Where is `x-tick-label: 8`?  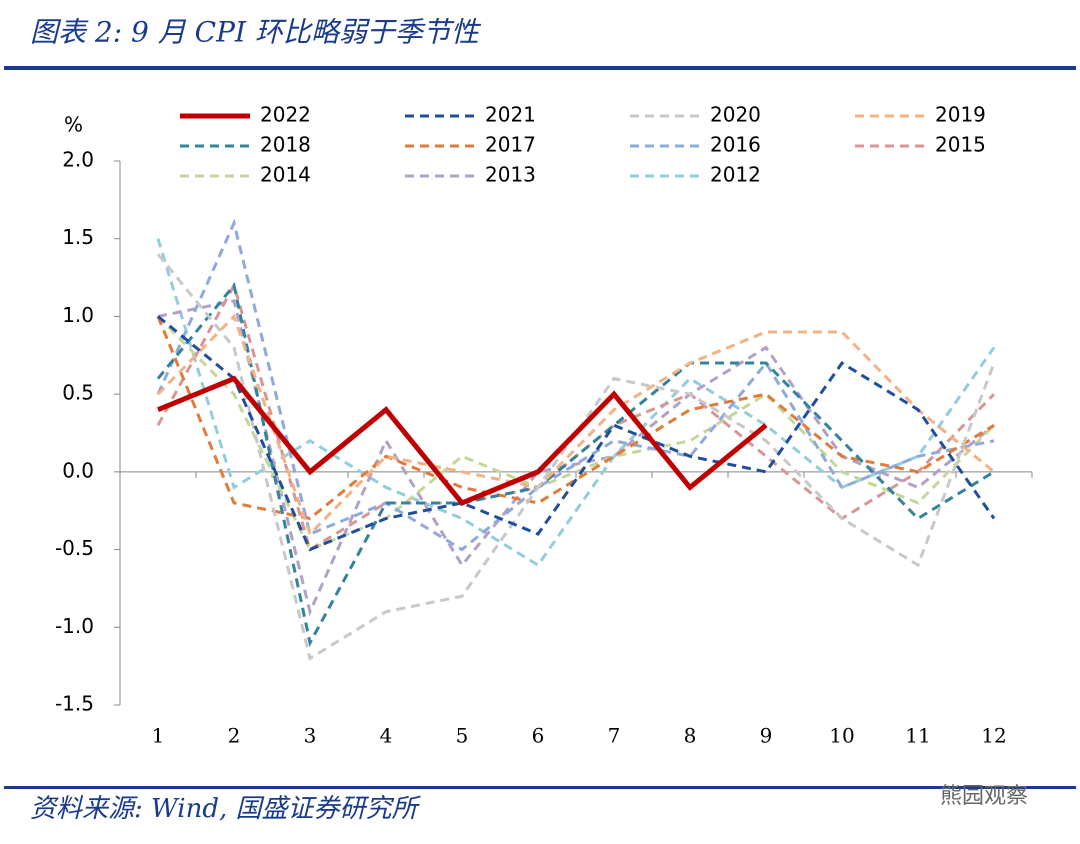
x-tick-label: 8 is located at coordinates (690, 736).